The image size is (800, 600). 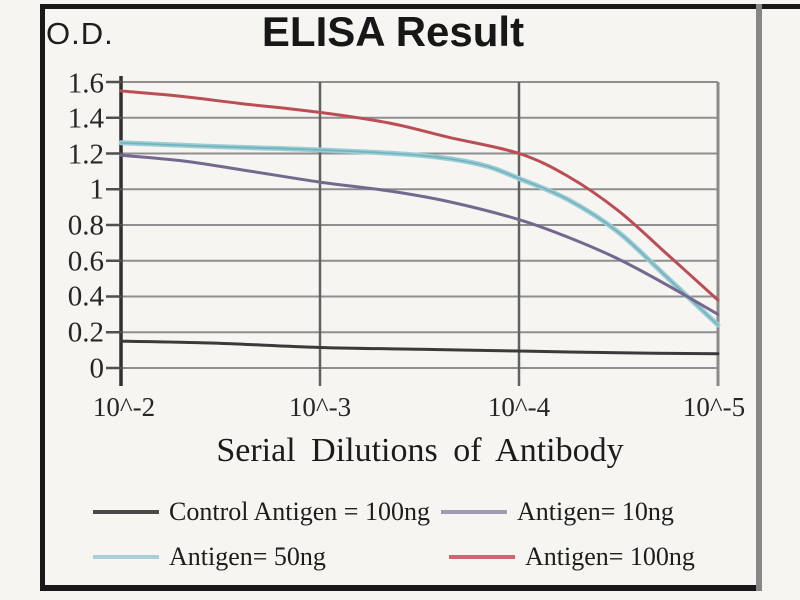 I want to click on y-tick-label: 0.6, so click(x=85, y=261).